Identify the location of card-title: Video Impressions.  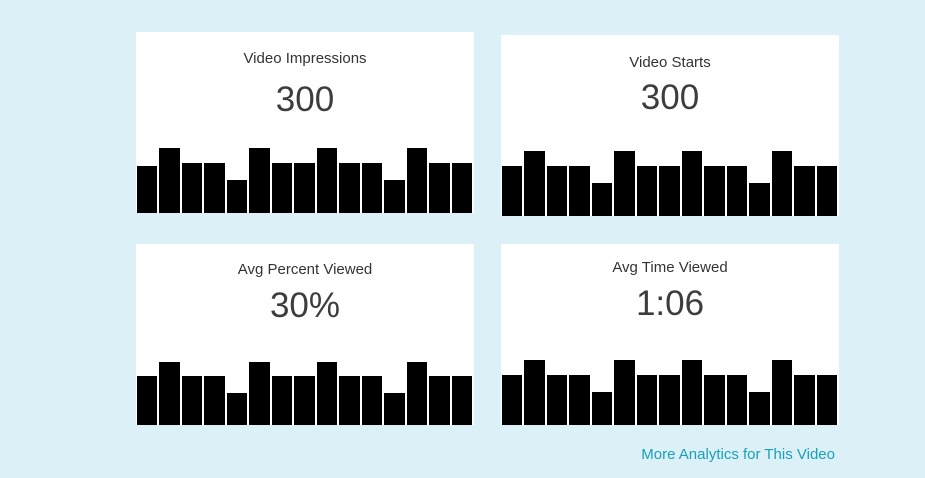
(305, 58).